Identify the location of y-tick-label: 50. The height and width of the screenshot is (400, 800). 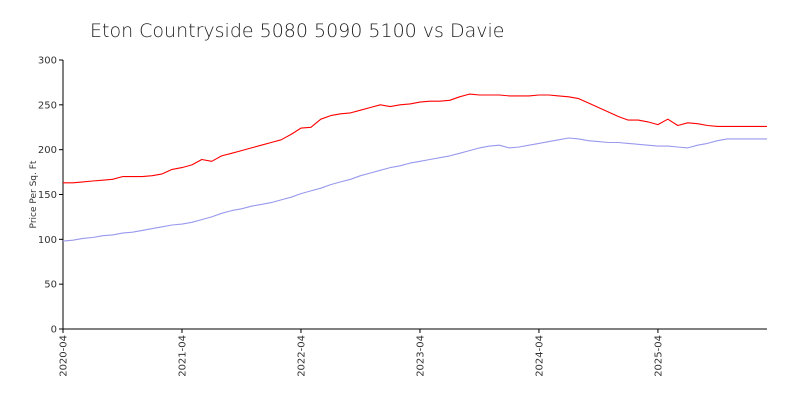
(50, 285).